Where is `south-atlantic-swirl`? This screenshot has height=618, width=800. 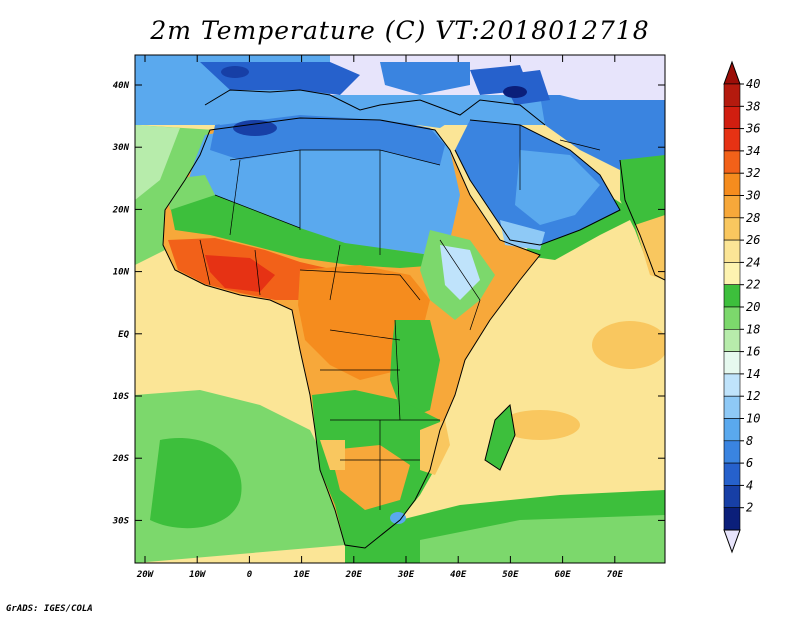
south-atlantic-swirl is located at coordinates (196, 483).